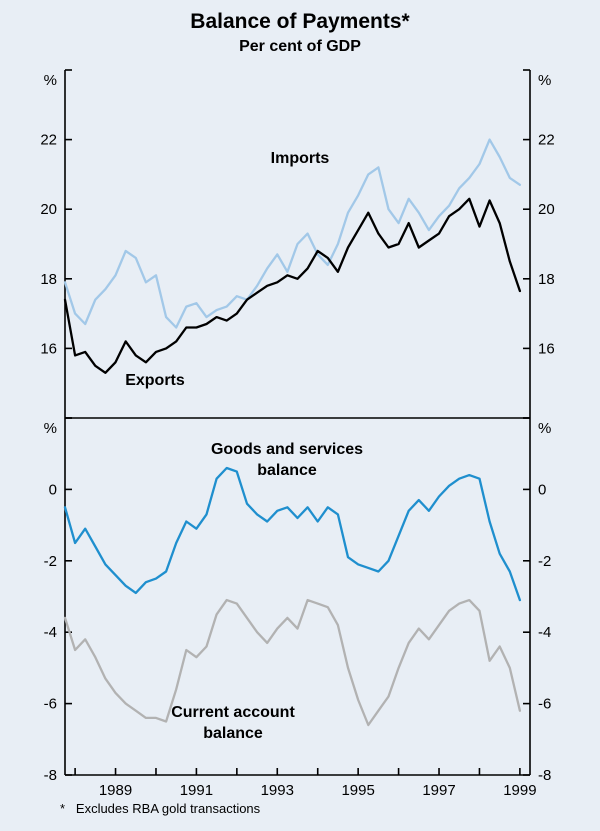  What do you see at coordinates (292, 662) in the screenshot?
I see `series-line-current-account-balance` at bounding box center [292, 662].